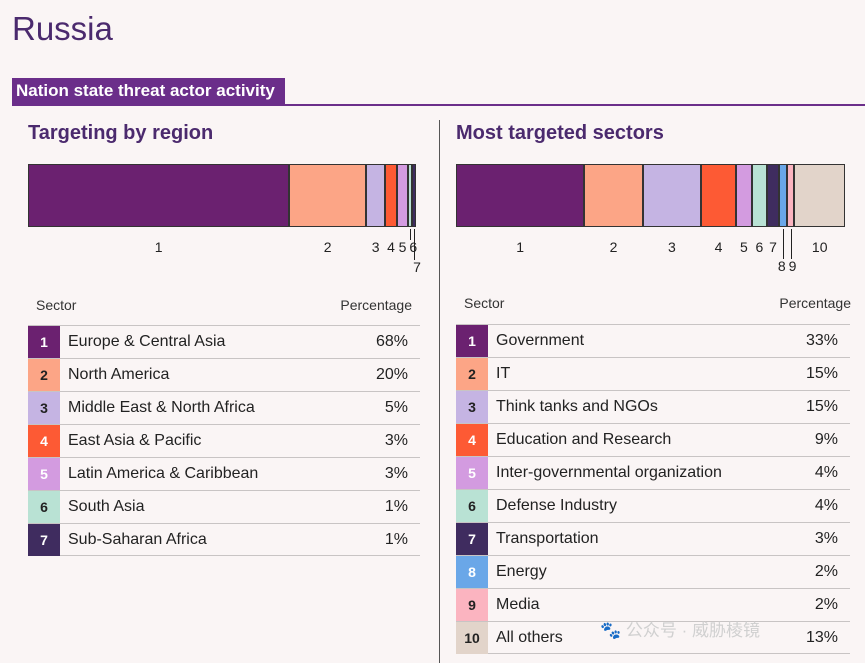 This screenshot has height=663, width=865. Describe the element at coordinates (653, 373) in the screenshot. I see `table-row: 2 IT 15%` at that location.